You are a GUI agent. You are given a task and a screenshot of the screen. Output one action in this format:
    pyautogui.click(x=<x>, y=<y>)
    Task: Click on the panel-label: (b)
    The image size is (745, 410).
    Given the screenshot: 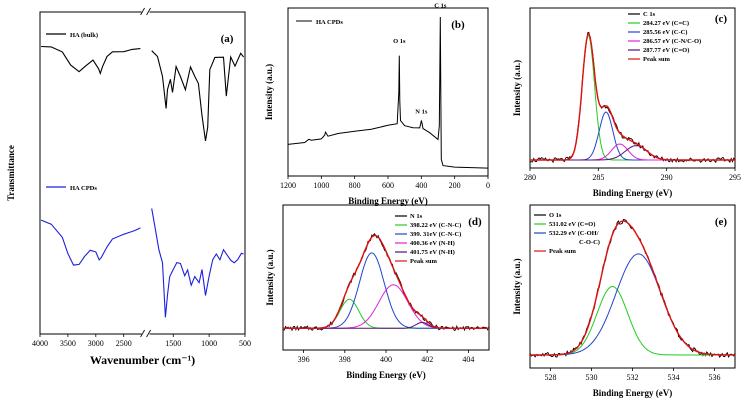 What is the action you would take?
    pyautogui.click(x=458, y=25)
    